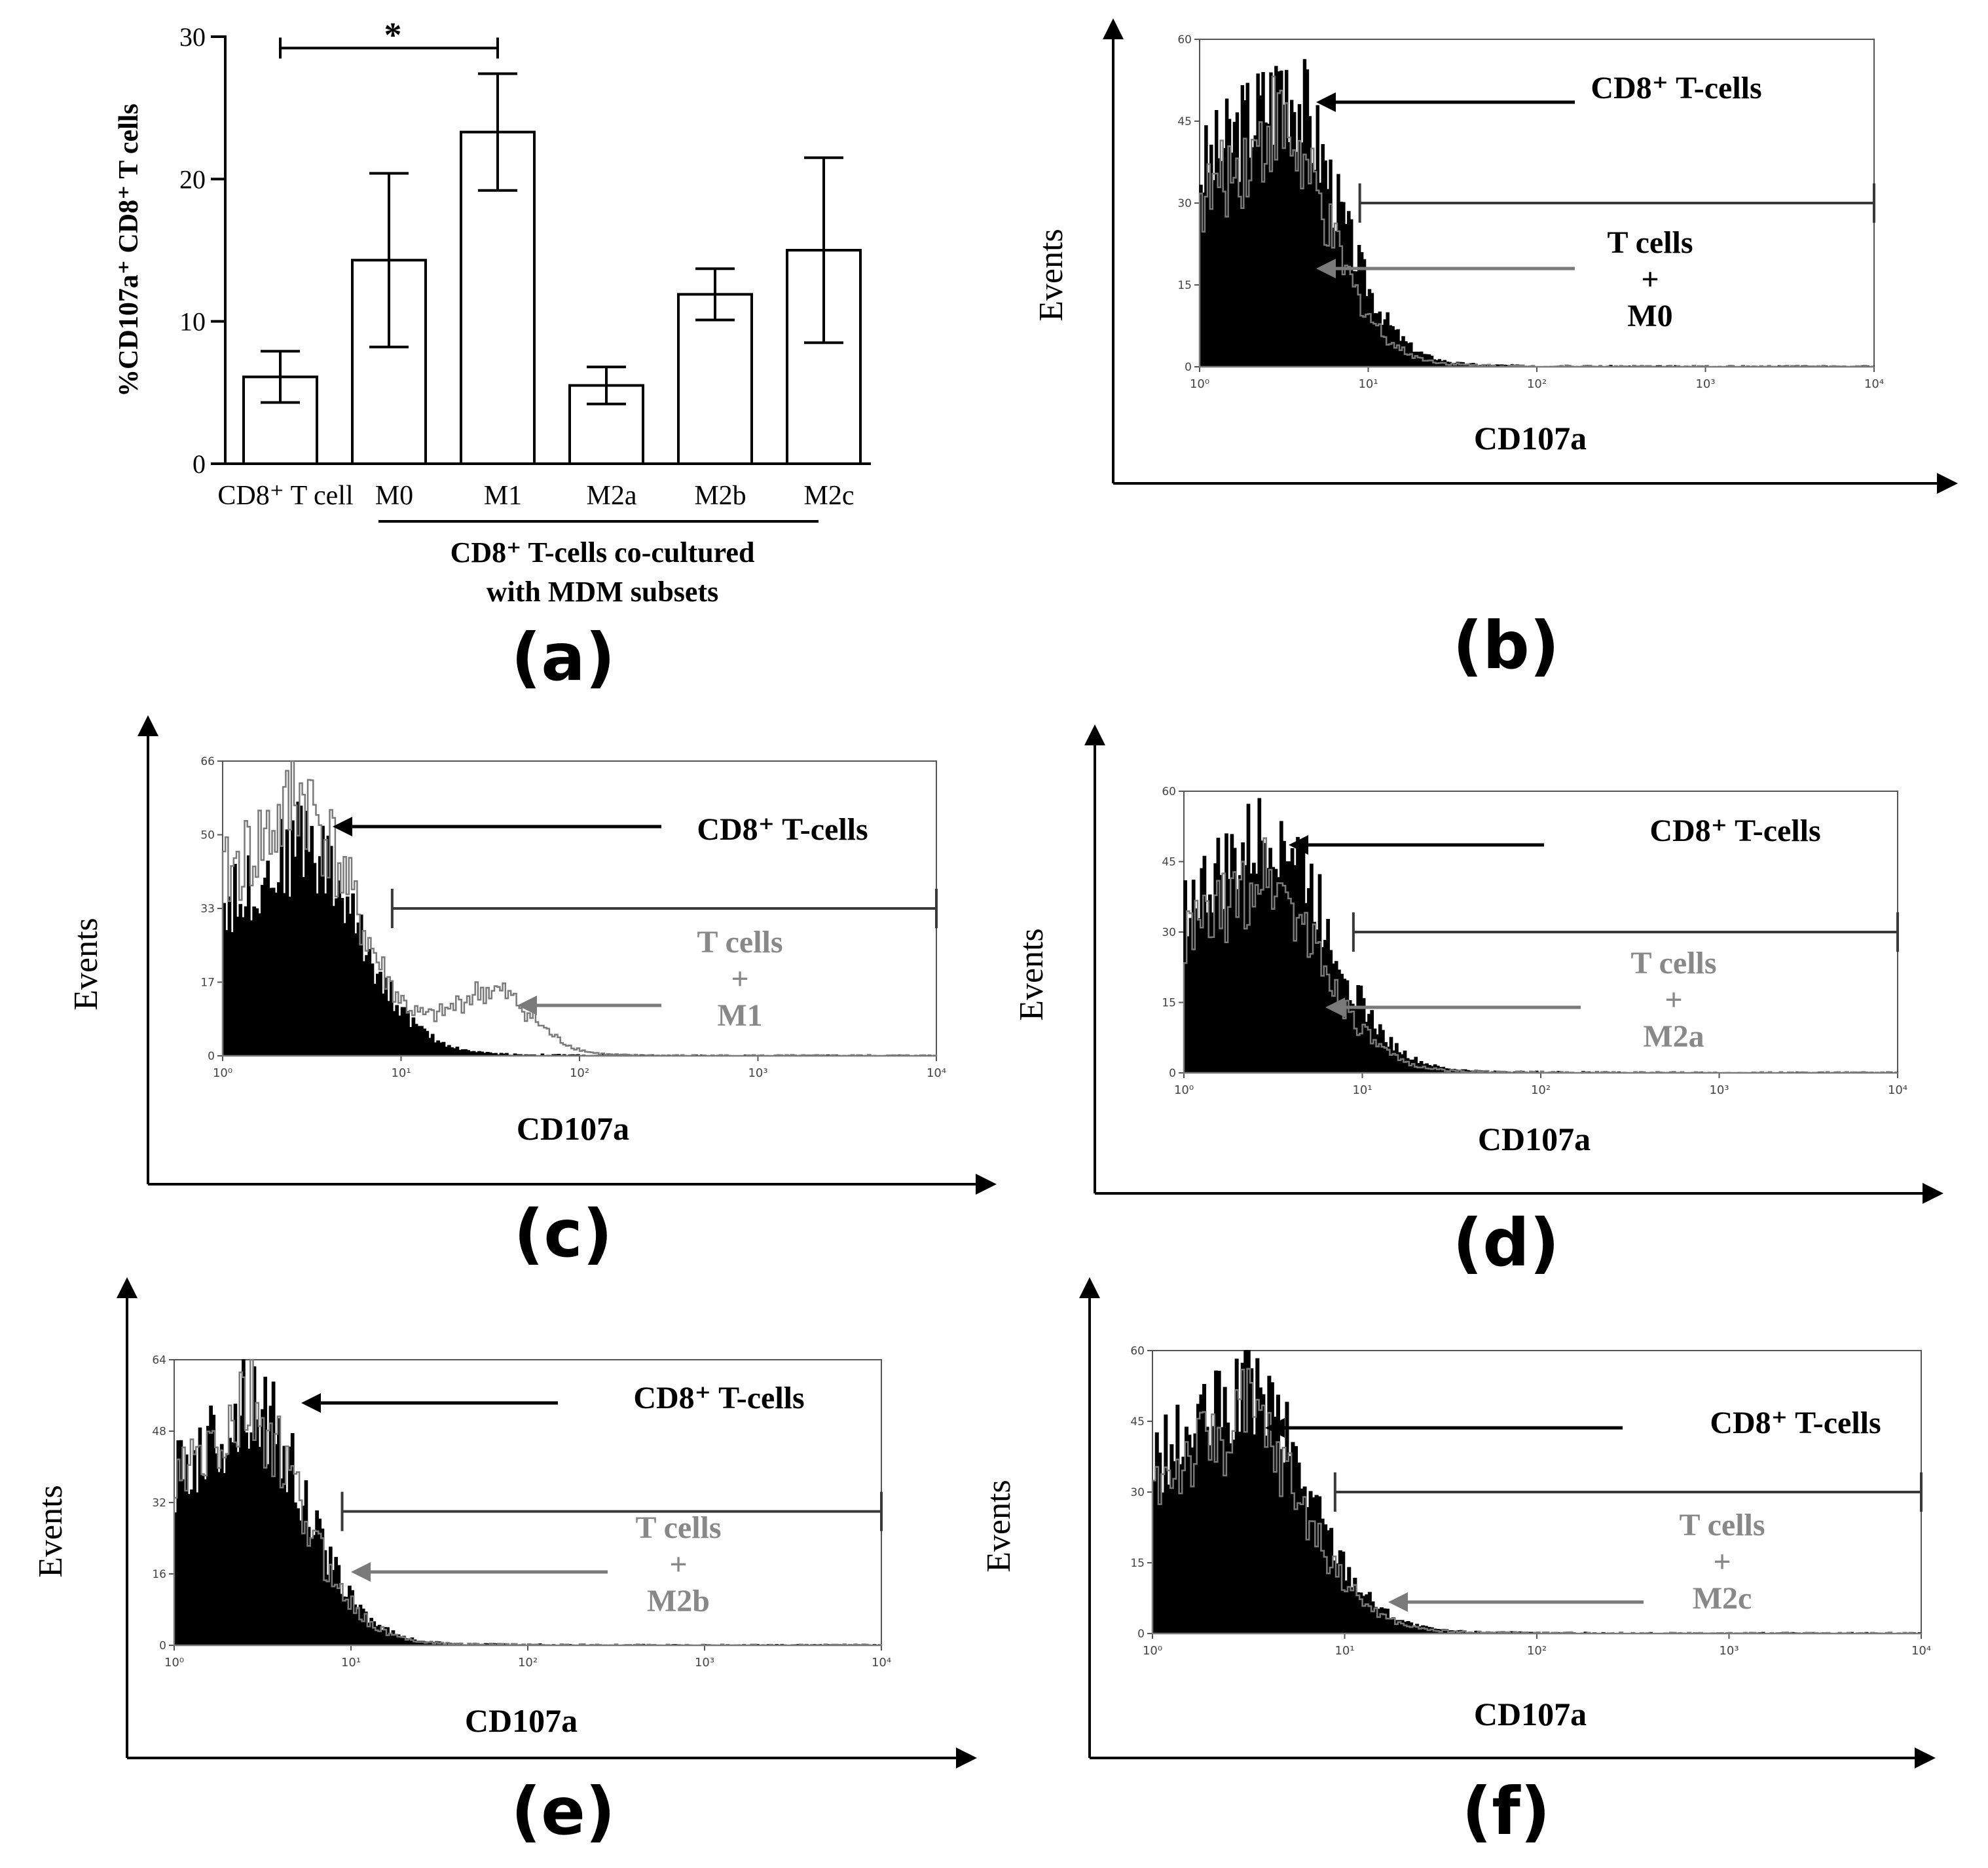  Describe the element at coordinates (207, 983) in the screenshot. I see `y-tick-label: 17` at that location.